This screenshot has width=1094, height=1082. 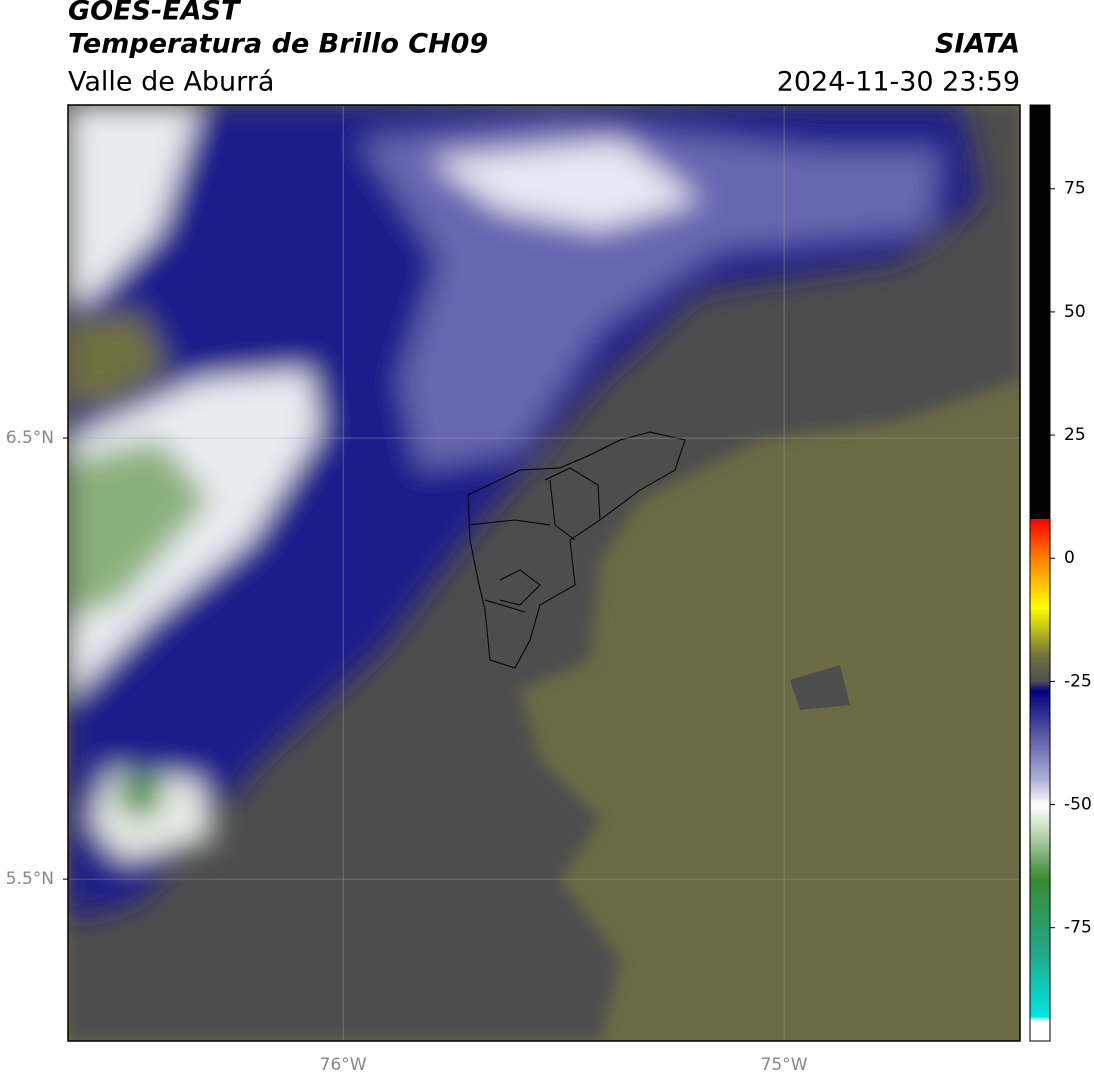 What do you see at coordinates (1040, 573) in the screenshot?
I see `colorbar` at bounding box center [1040, 573].